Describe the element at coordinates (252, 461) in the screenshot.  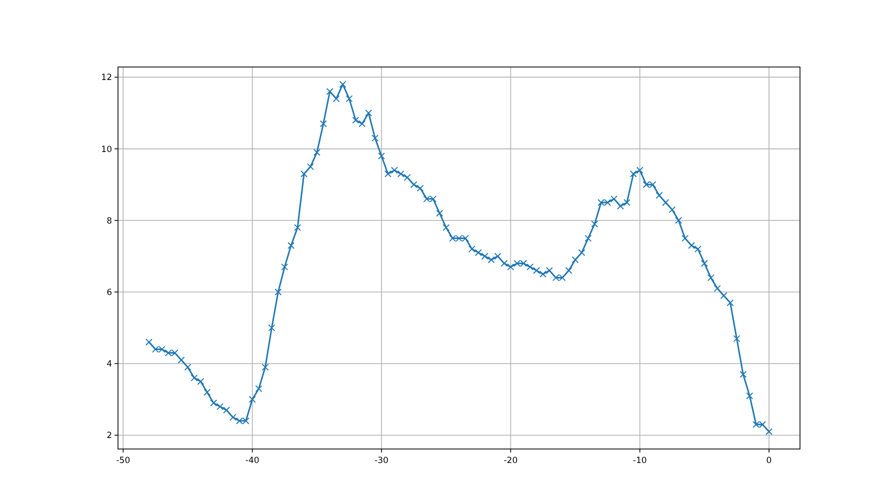
I see `x-tick-label: -40` at that location.